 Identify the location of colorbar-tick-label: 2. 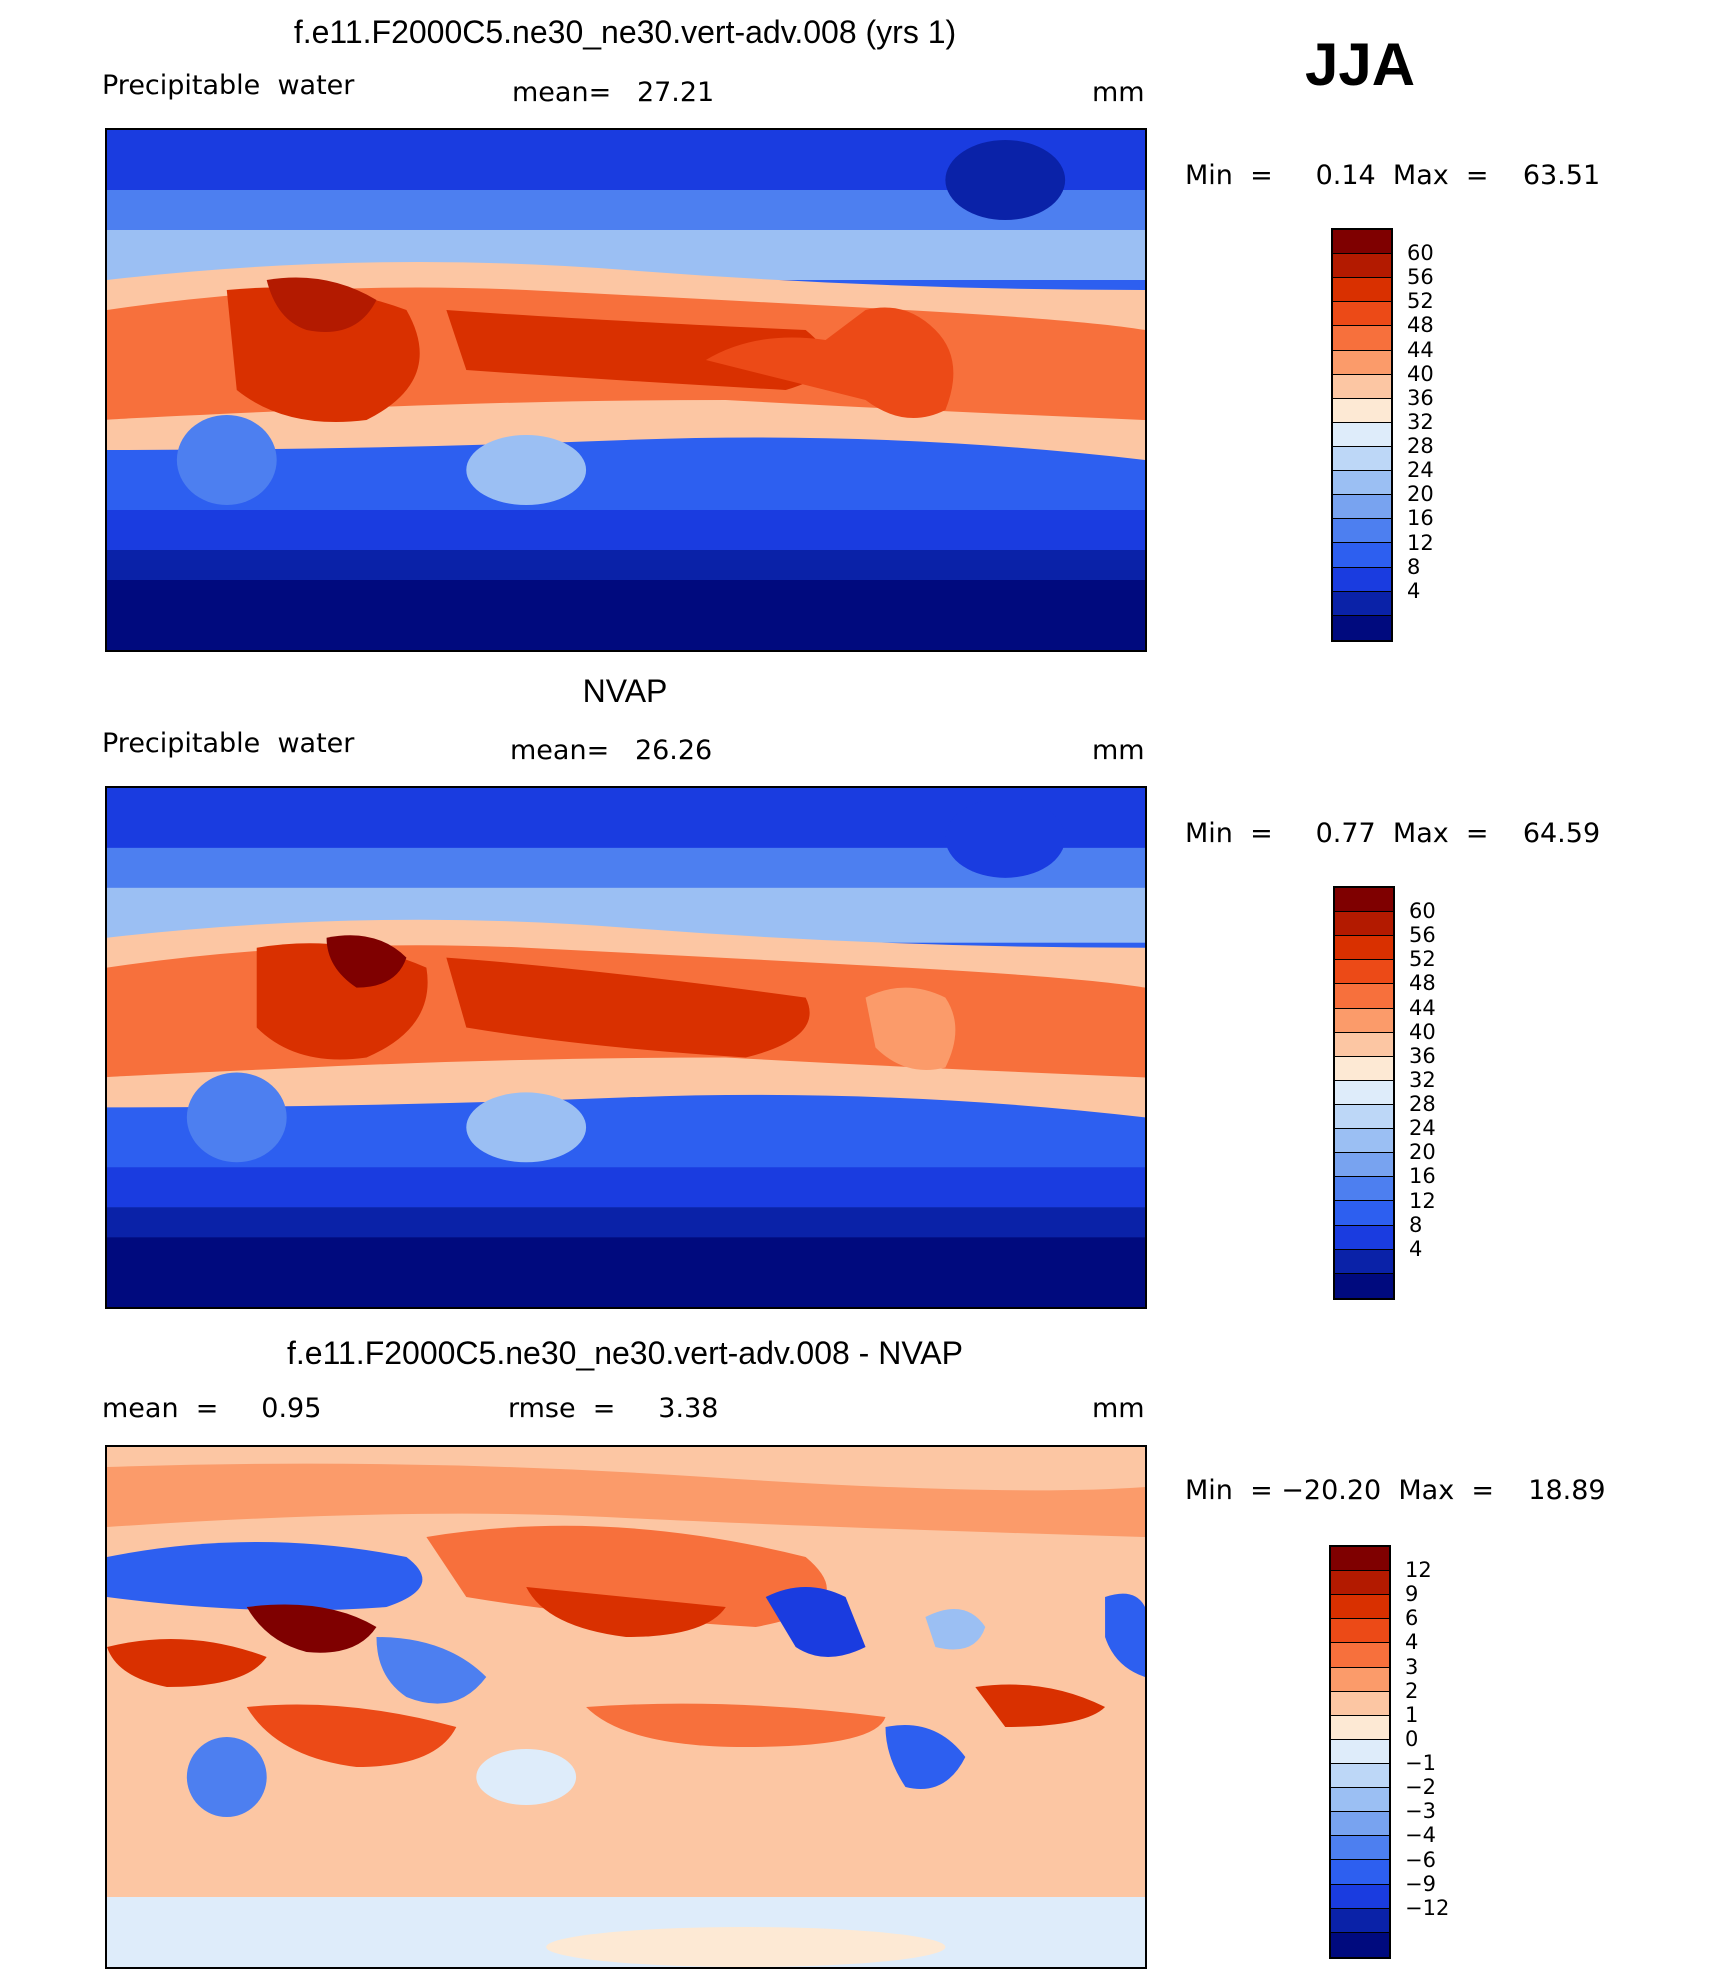
(1412, 1690).